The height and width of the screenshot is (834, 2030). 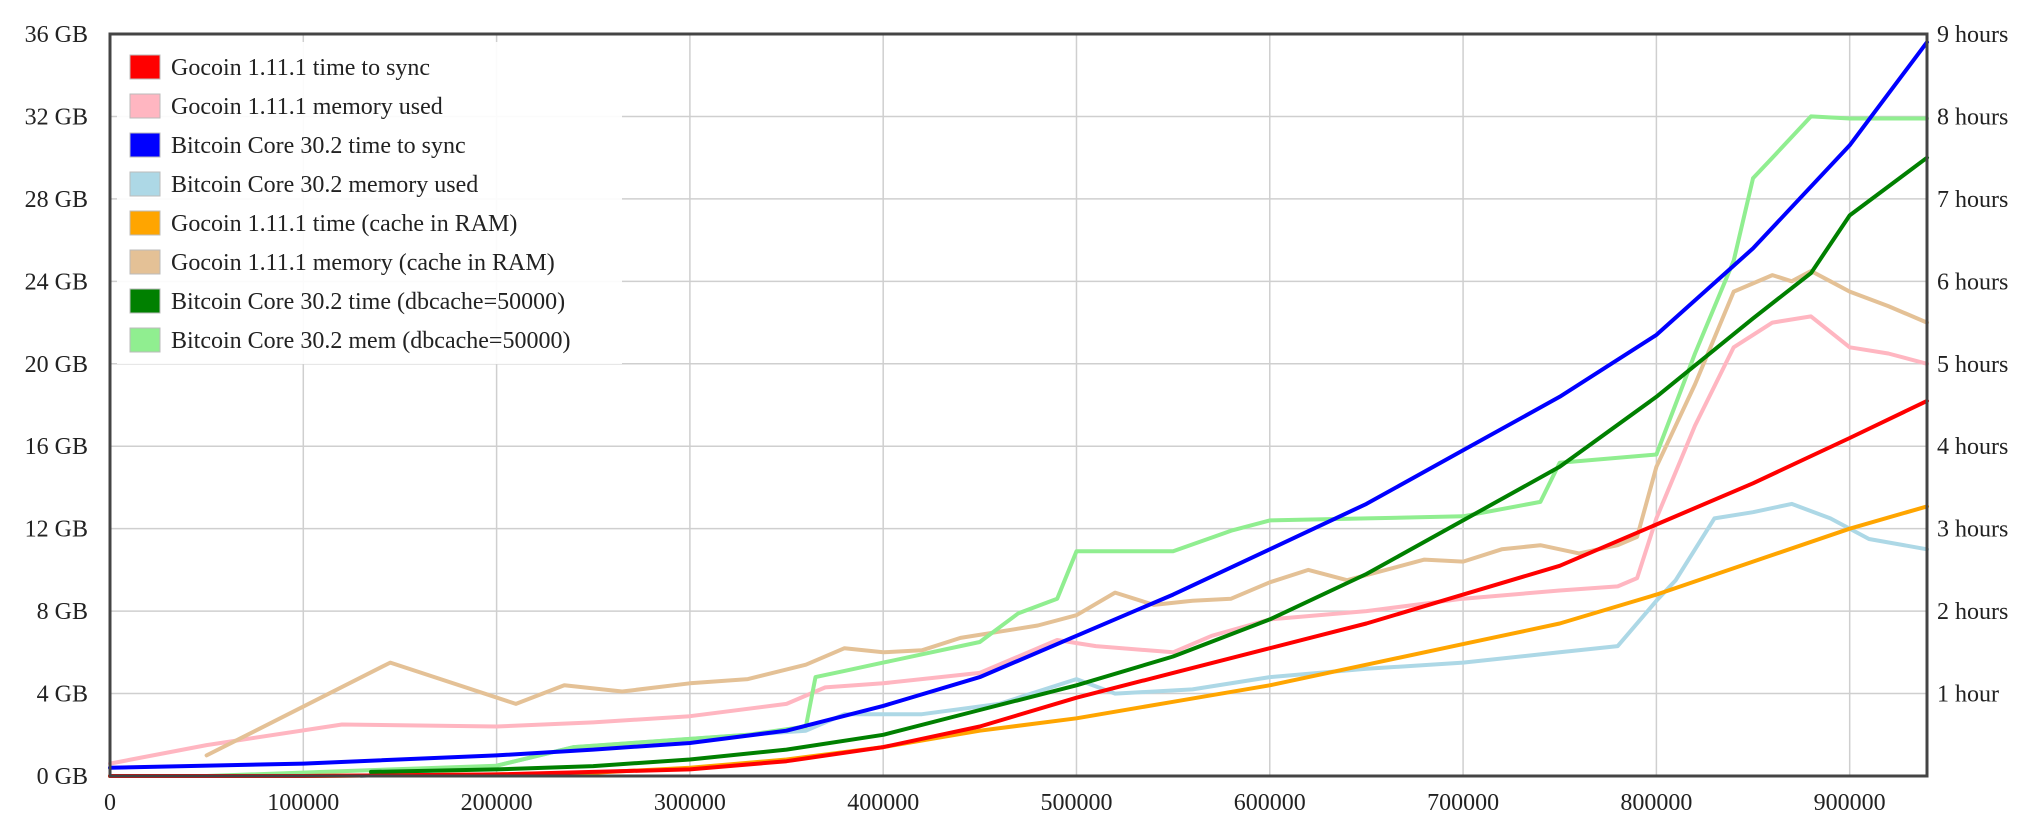 I want to click on x-tick-label: 700000, so click(x=1463, y=803).